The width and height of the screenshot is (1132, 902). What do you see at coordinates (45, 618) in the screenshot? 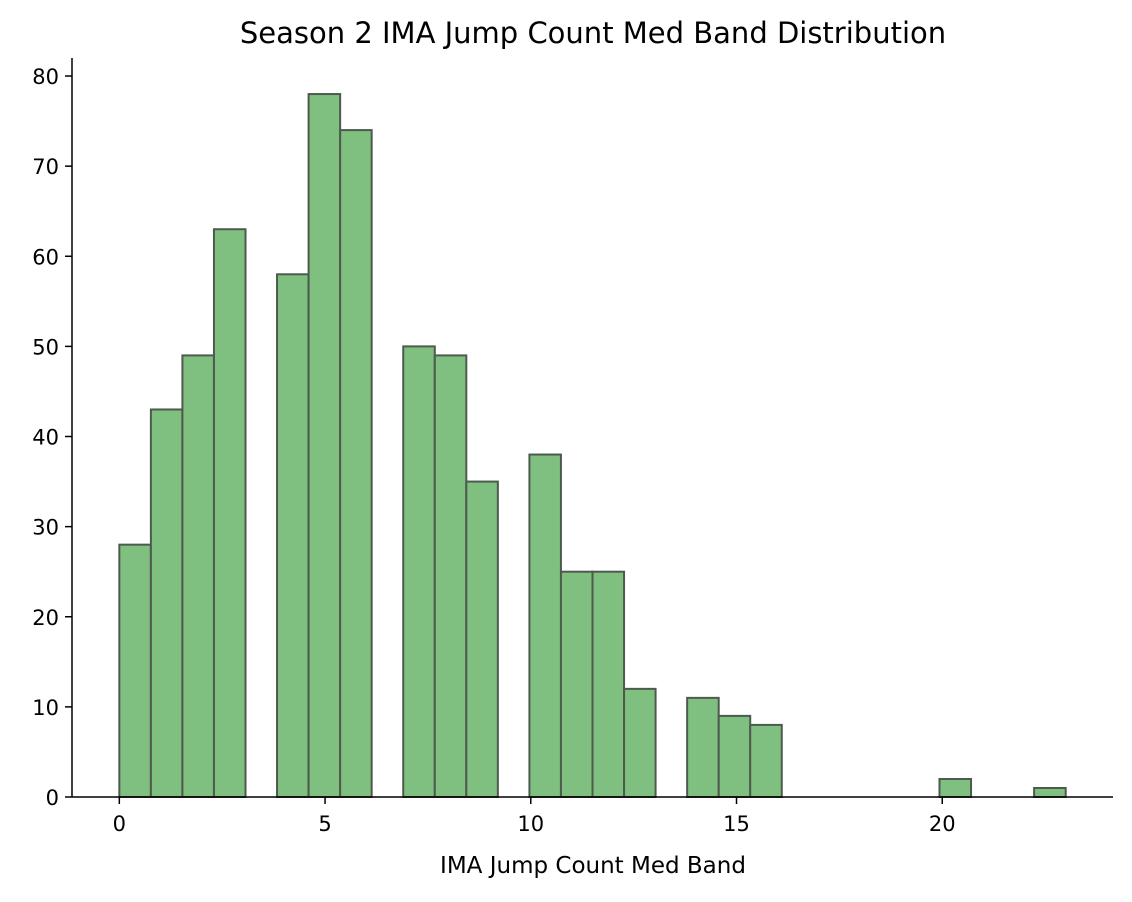
I see `y-tick-label-2: 20` at bounding box center [45, 618].